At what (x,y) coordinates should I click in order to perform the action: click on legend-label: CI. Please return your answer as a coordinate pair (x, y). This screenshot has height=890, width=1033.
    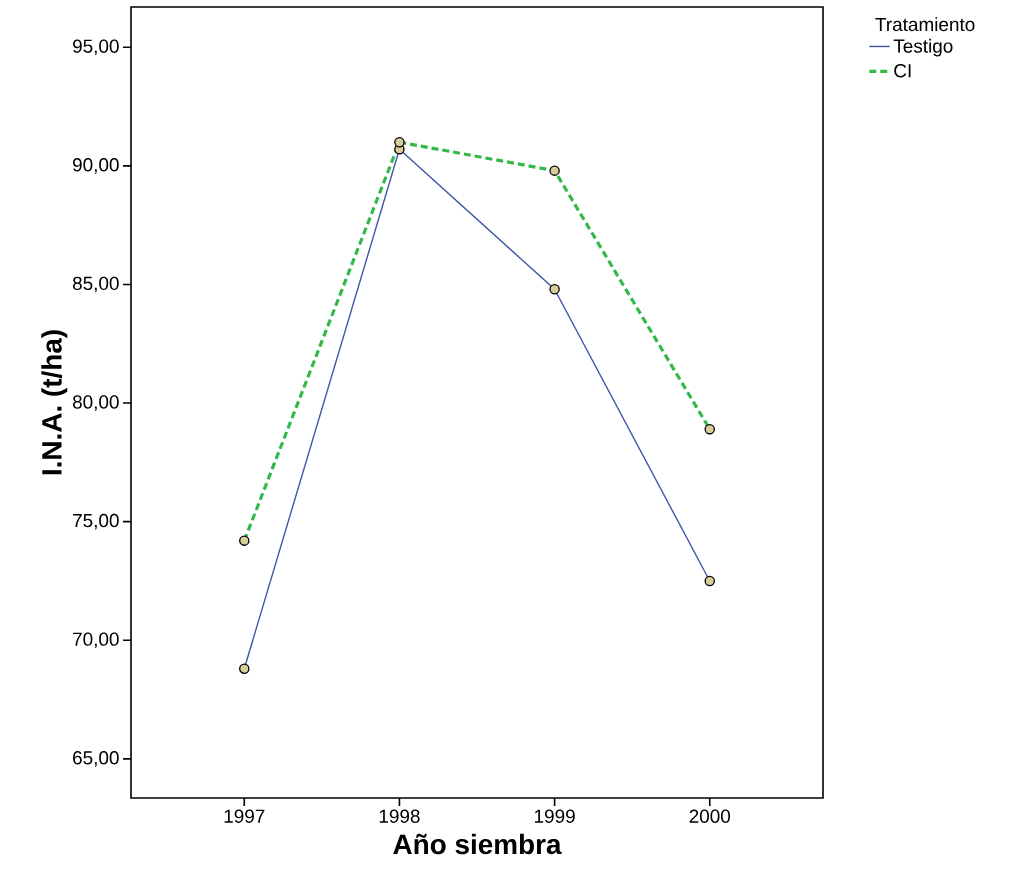
    Looking at the image, I should click on (902, 71).